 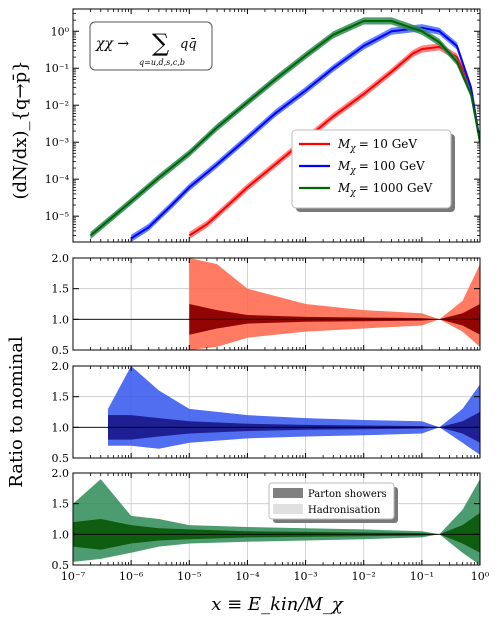 I want to click on spectrum-y-label: (dN/dx)_{q→p̄}, so click(x=20, y=129).